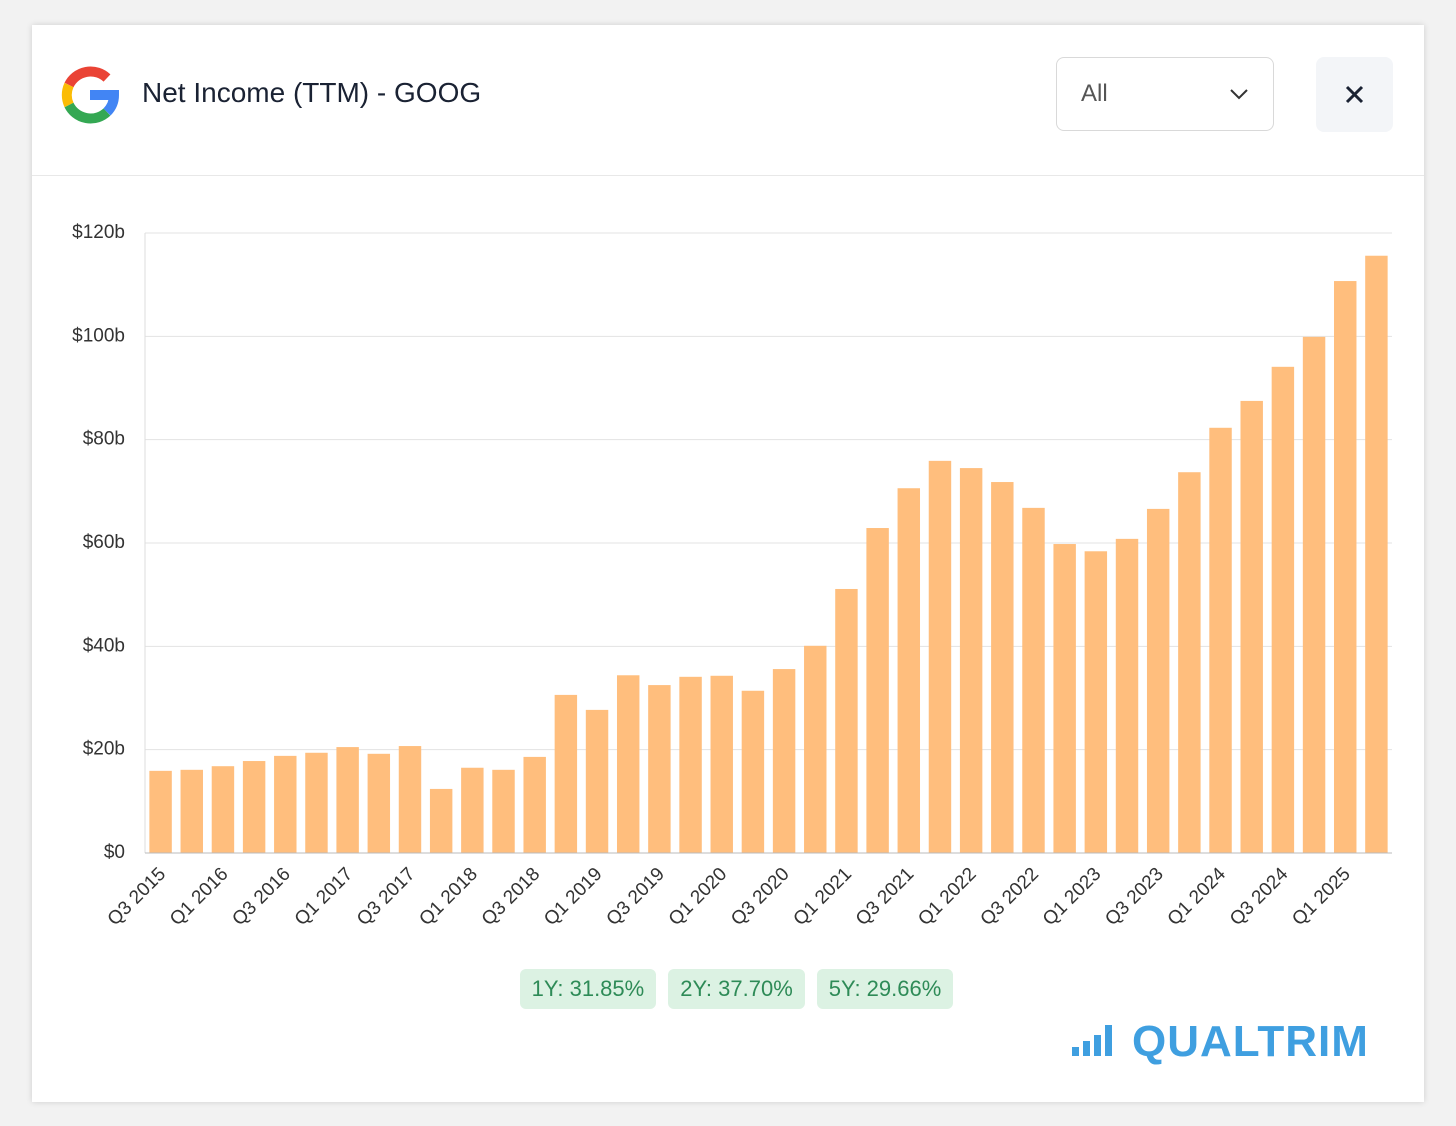  What do you see at coordinates (324, 897) in the screenshot?
I see `x-tick-label: Q1 2017` at bounding box center [324, 897].